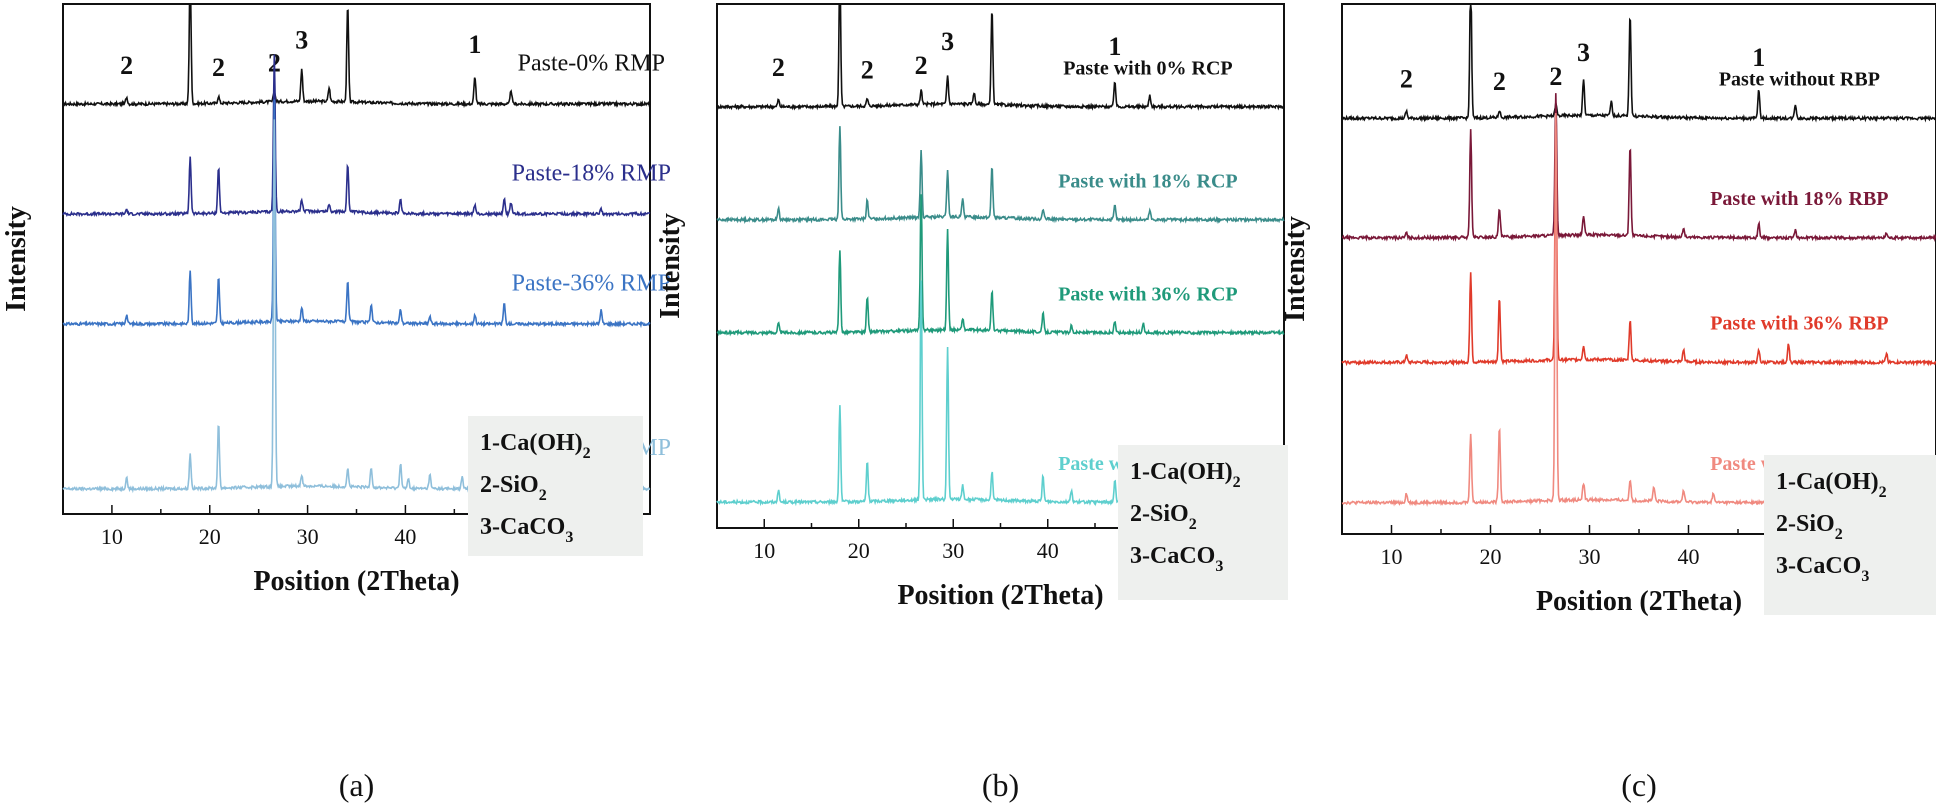 The height and width of the screenshot is (804, 1936). What do you see at coordinates (1147, 68) in the screenshot?
I see `series-label: Paste with 0% RCP` at bounding box center [1147, 68].